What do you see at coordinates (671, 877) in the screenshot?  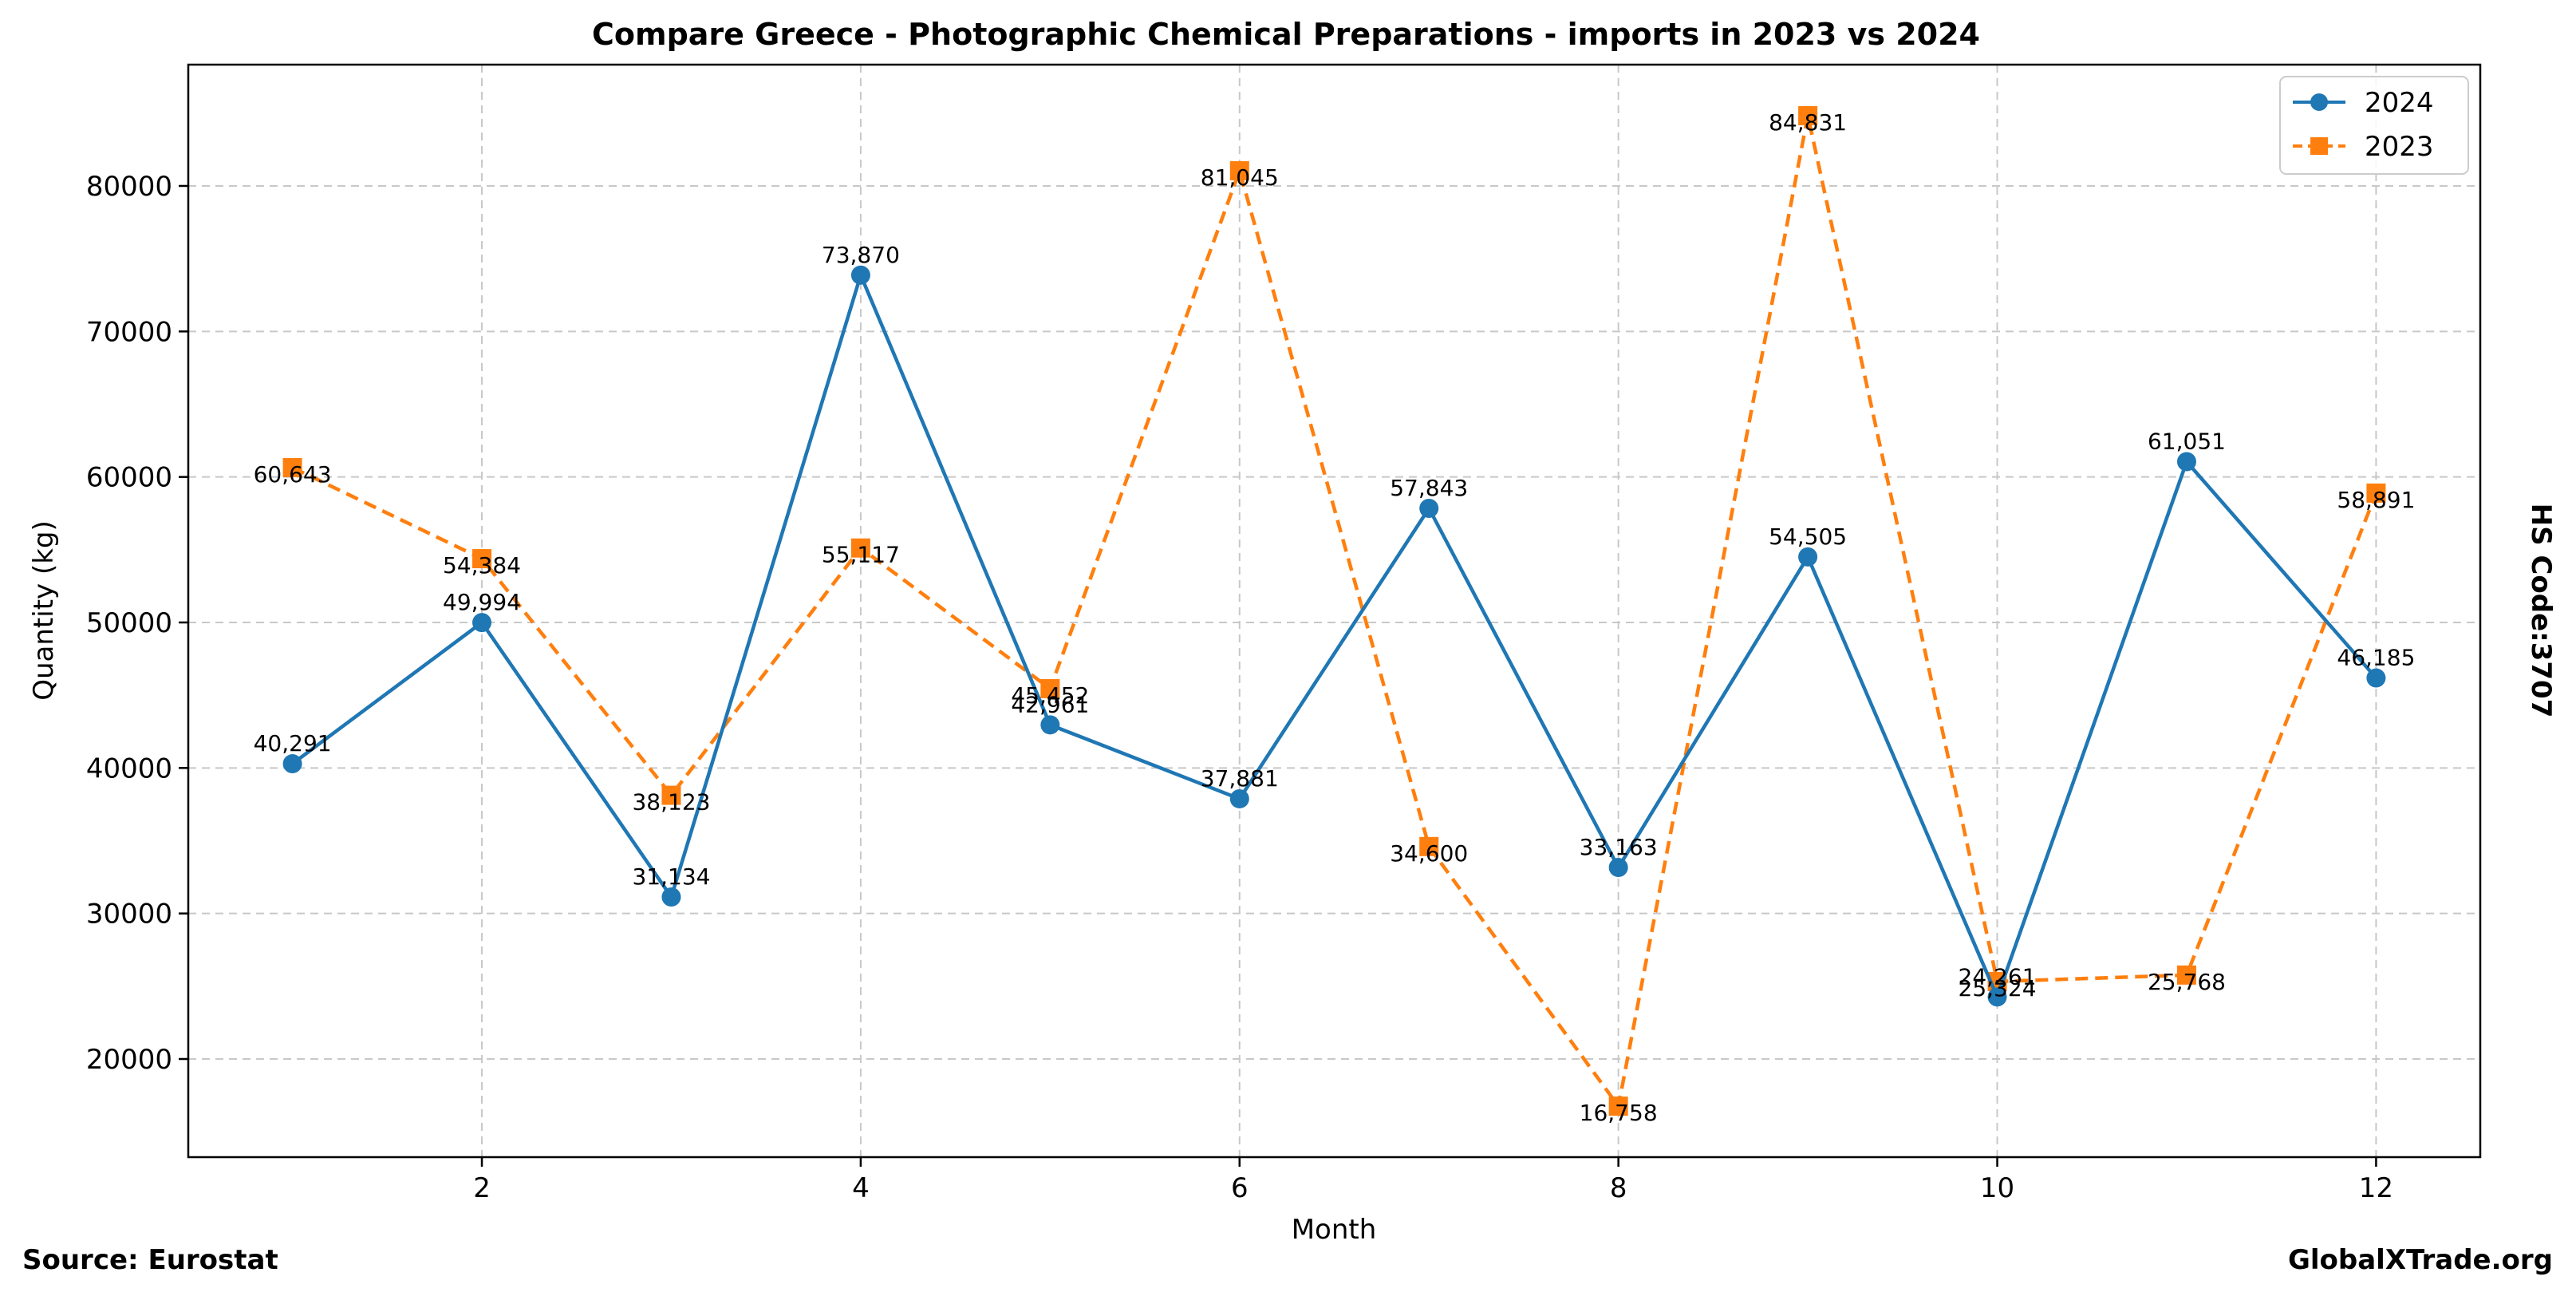 I see `data-label-2024: 31,134` at bounding box center [671, 877].